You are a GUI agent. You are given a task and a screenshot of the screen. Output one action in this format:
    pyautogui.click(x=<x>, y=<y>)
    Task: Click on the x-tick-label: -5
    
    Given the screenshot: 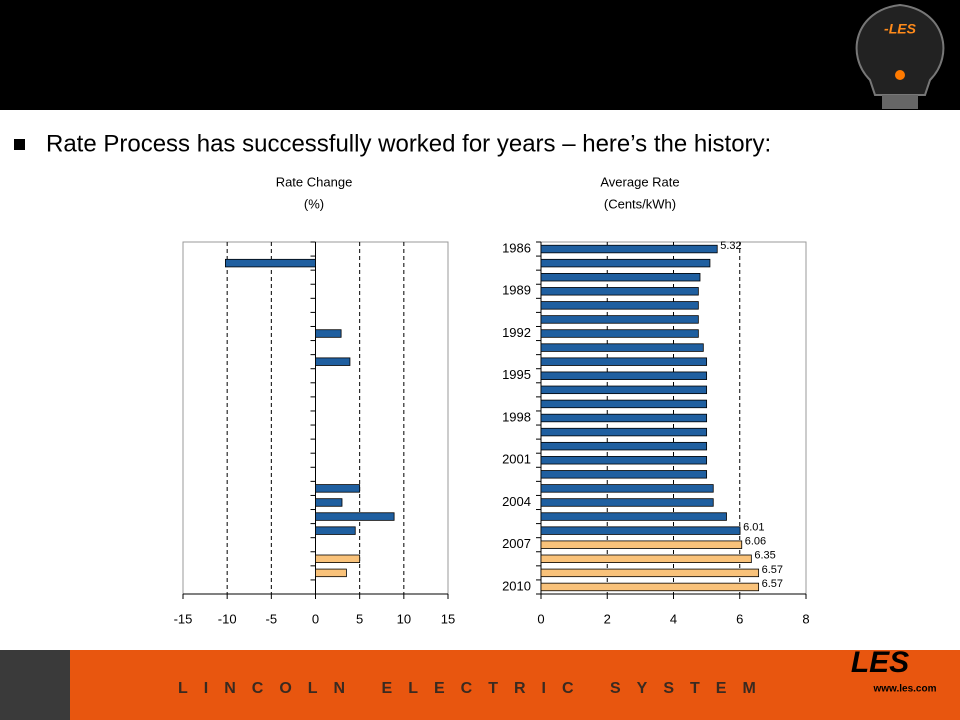 What is the action you would take?
    pyautogui.click(x=272, y=618)
    